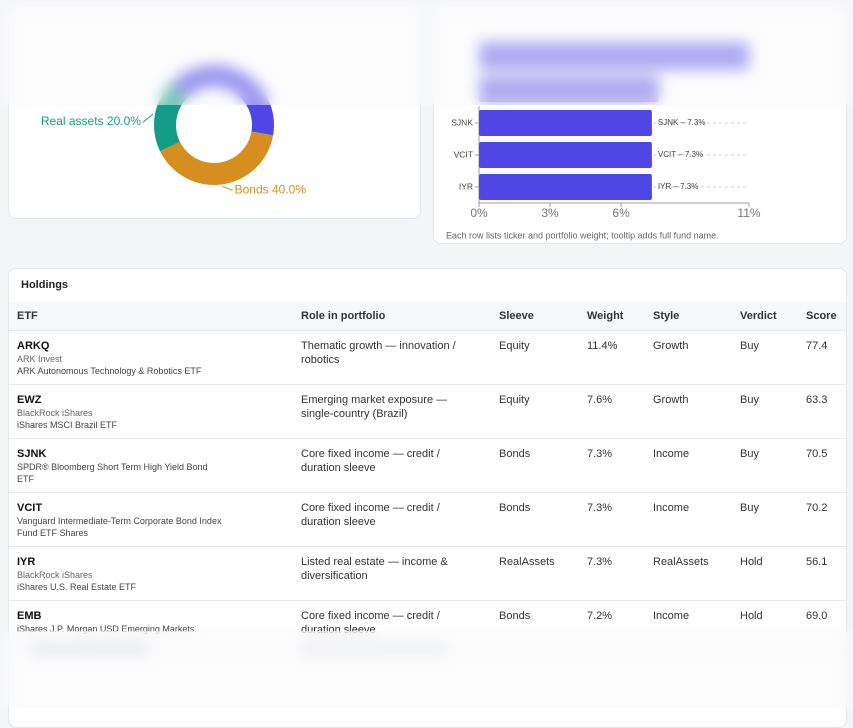 The width and height of the screenshot is (853, 728). Describe the element at coordinates (67, 425) in the screenshot. I see `fund-name: iShares MSCI Brazil ETF` at that location.